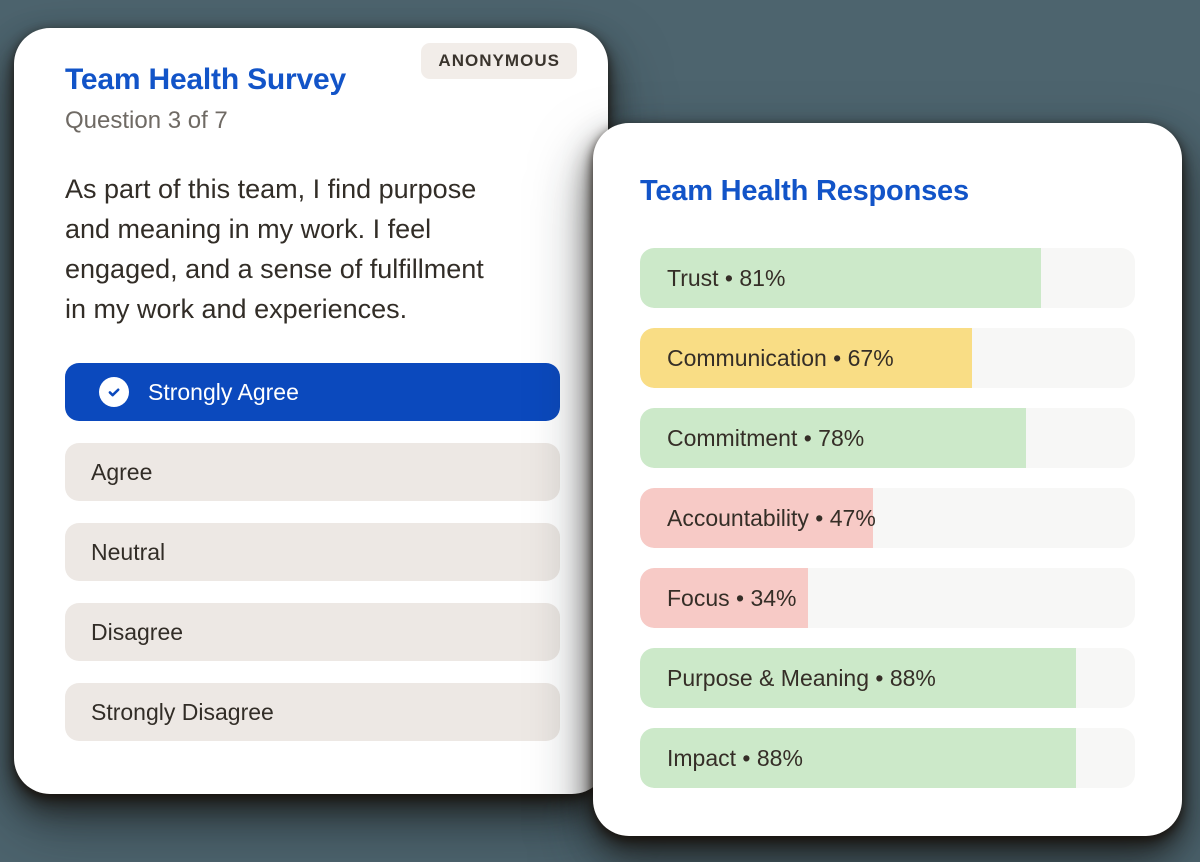 This screenshot has width=1200, height=862. I want to click on bar-label: Commitment • 78%, so click(766, 438).